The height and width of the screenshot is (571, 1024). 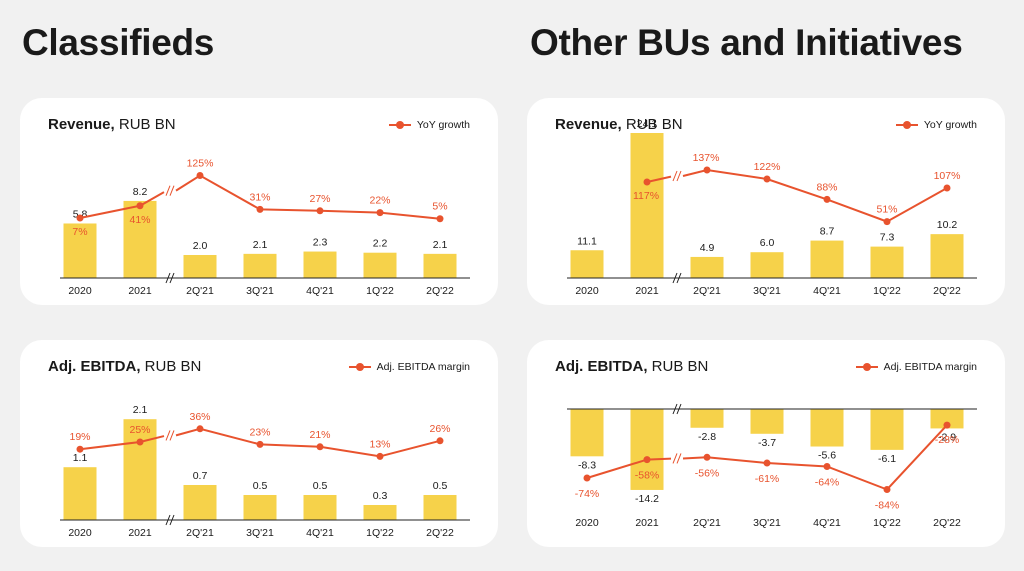 I want to click on bar-value-label: 0.3, so click(x=380, y=496).